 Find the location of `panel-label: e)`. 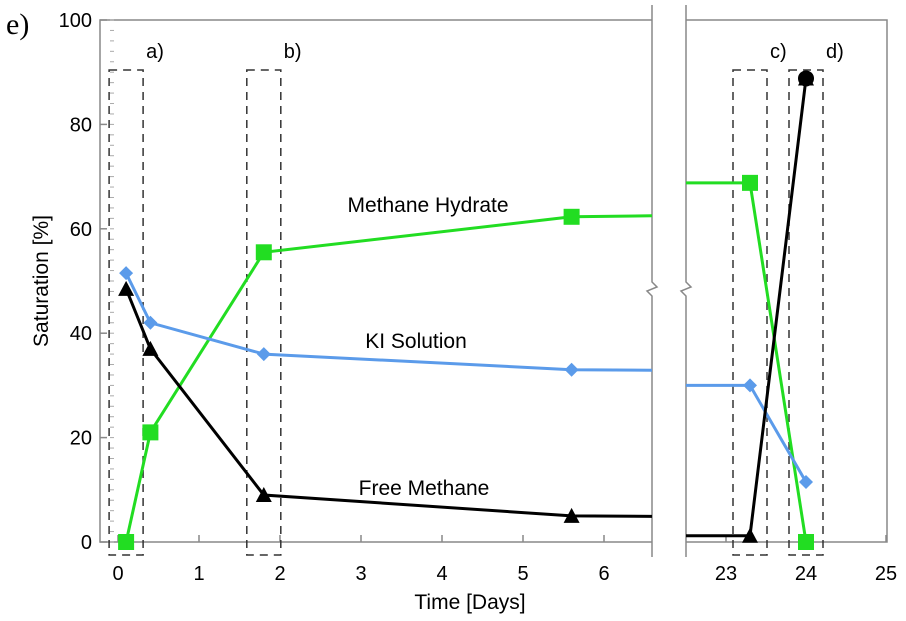

panel-label: e) is located at coordinates (17, 24).